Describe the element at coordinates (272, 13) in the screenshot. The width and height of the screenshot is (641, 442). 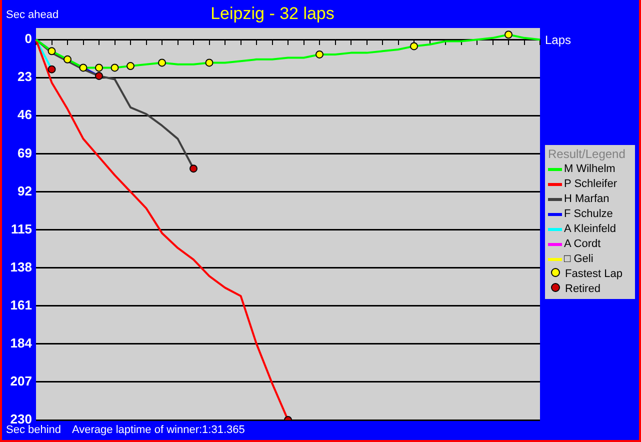
I see `chart-title: Leipzig - 32 laps` at that location.